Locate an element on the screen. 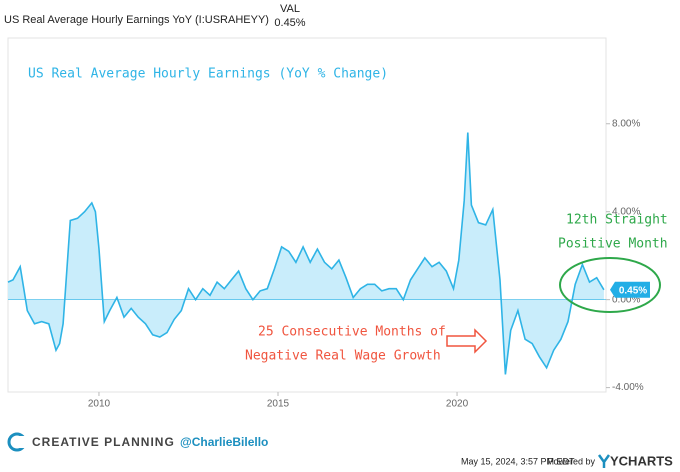 The height and width of the screenshot is (472, 680). brand-icon is located at coordinates (17, 442).